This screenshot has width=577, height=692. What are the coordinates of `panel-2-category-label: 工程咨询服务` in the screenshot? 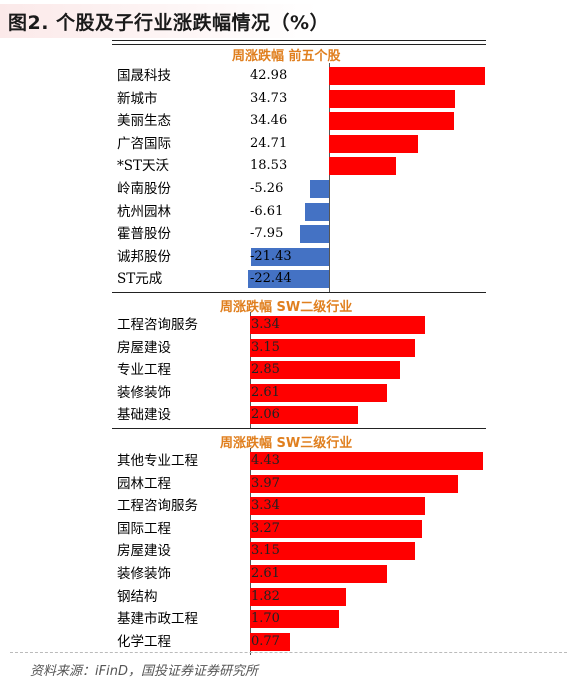 It's located at (157, 325).